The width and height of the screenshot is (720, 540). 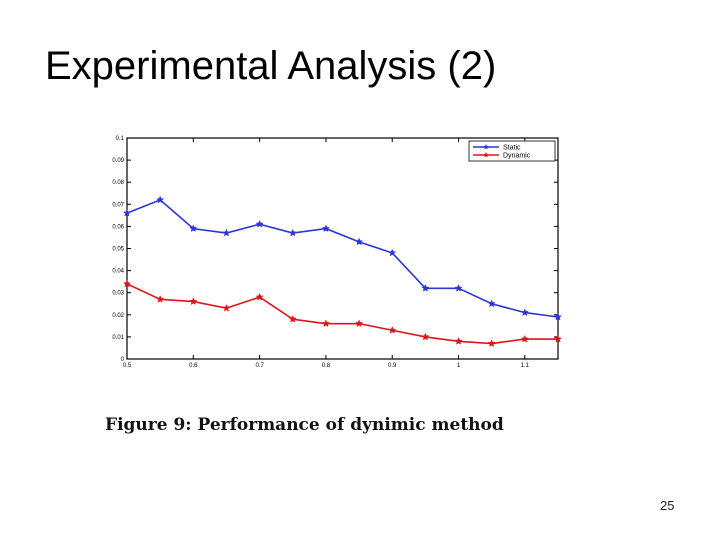 What do you see at coordinates (525, 366) in the screenshot?
I see `x-tick-label: 1.1` at bounding box center [525, 366].